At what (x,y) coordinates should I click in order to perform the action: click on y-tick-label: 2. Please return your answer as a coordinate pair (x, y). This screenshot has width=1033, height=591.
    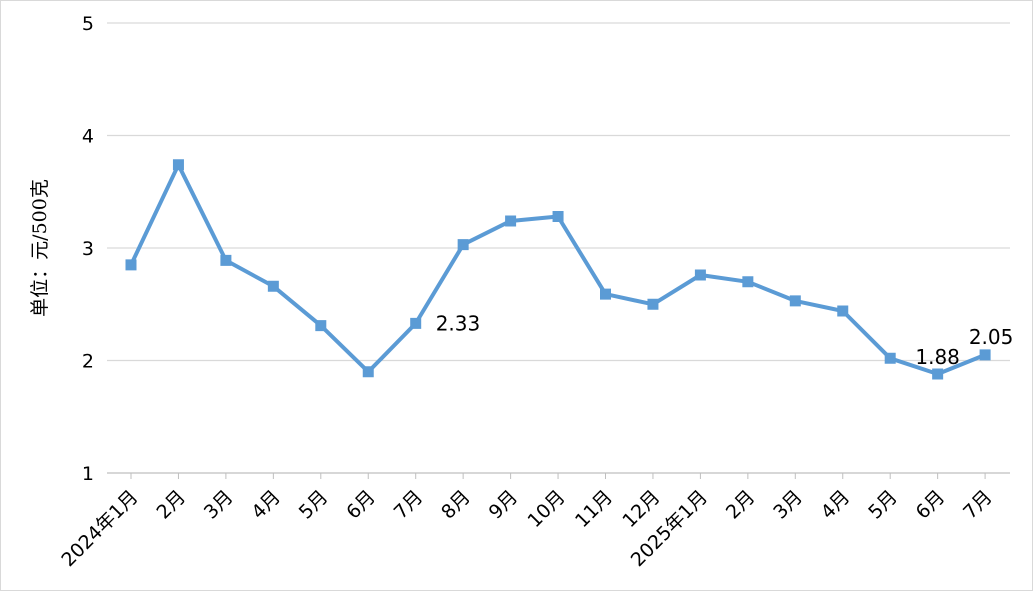
    Looking at the image, I should click on (88, 362).